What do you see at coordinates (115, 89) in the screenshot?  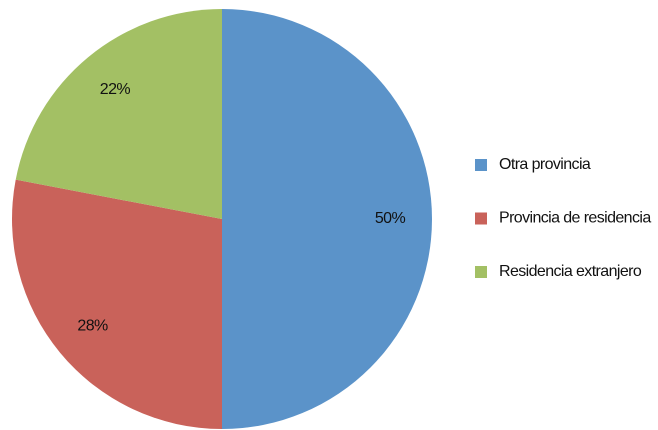 I see `data-label: 22%` at bounding box center [115, 89].